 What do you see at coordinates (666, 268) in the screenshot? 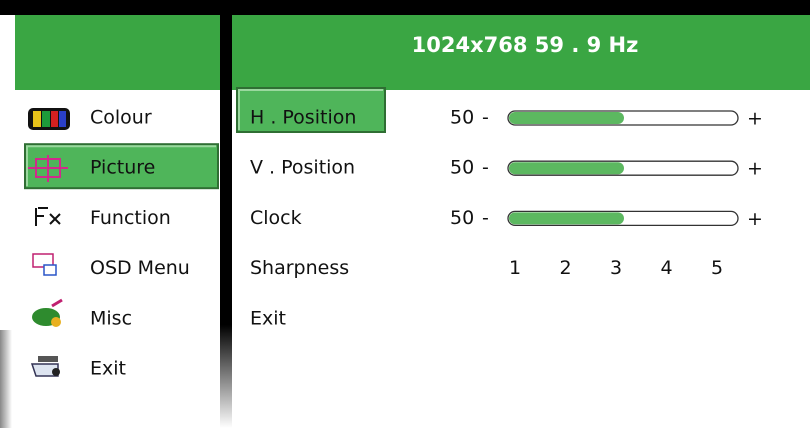
I see `sharpness-level: 4` at bounding box center [666, 268].